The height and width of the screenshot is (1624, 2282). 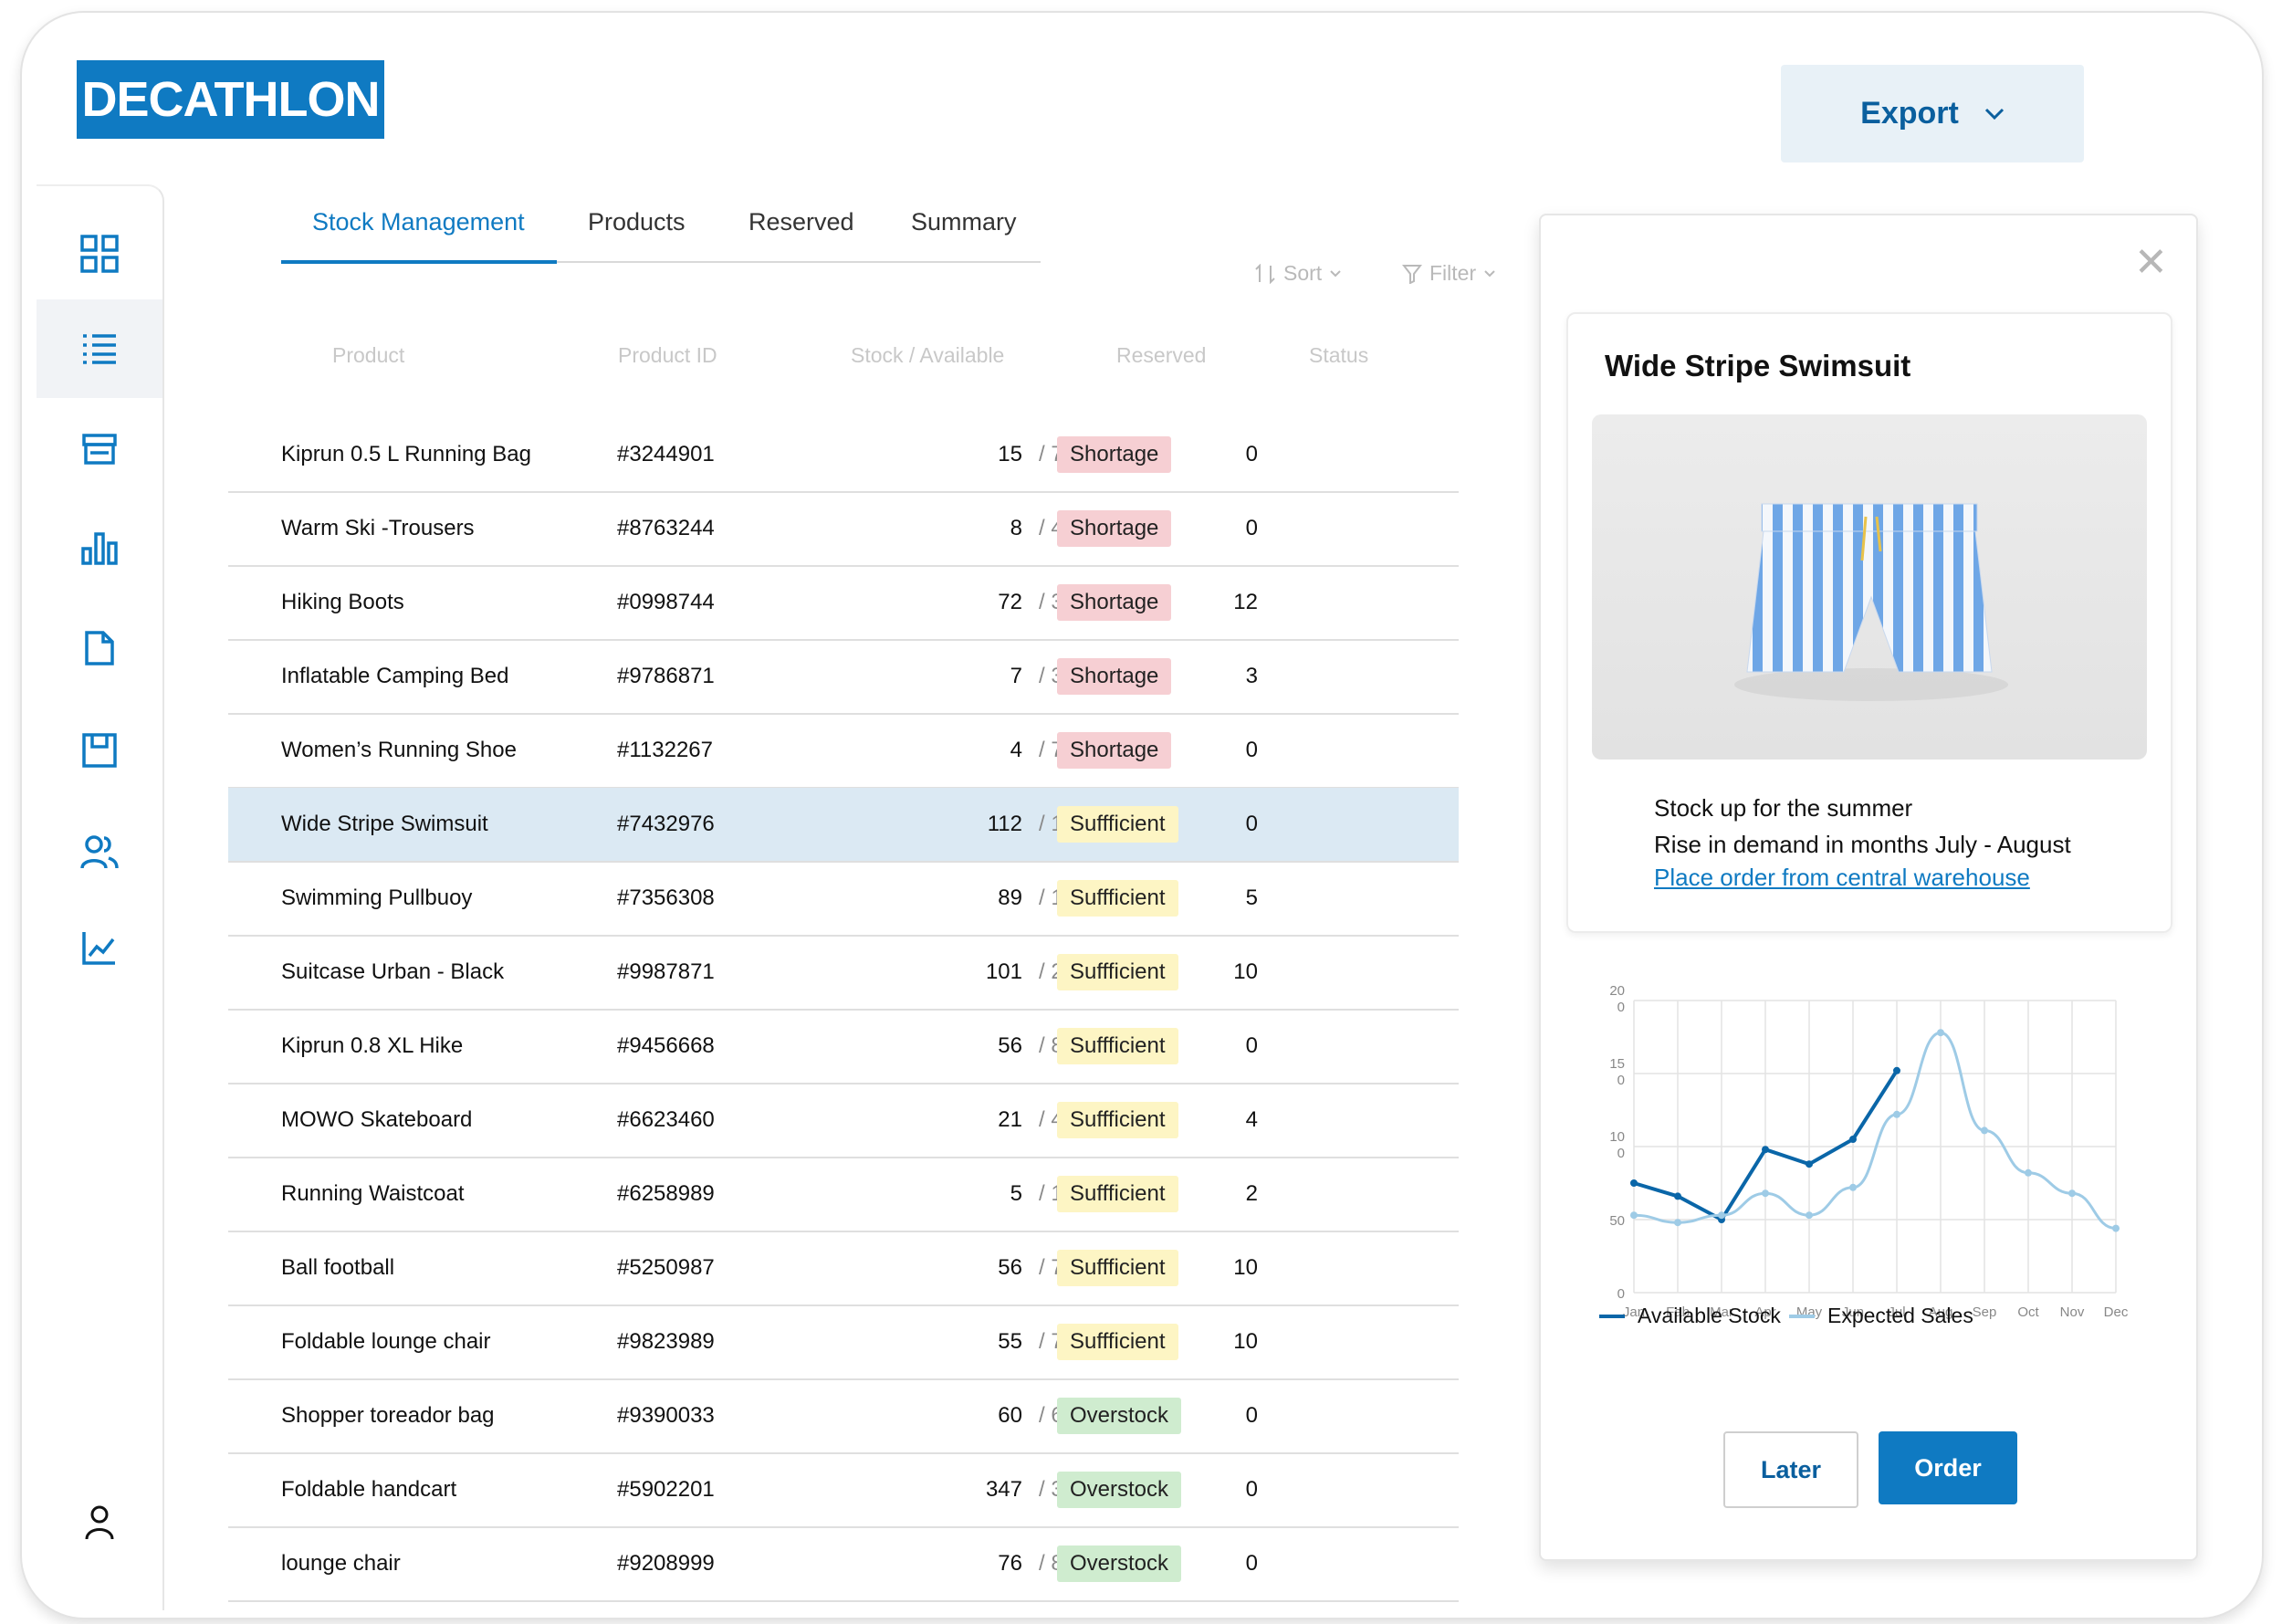 I want to click on sidebar-item-account, so click(x=99, y=1522).